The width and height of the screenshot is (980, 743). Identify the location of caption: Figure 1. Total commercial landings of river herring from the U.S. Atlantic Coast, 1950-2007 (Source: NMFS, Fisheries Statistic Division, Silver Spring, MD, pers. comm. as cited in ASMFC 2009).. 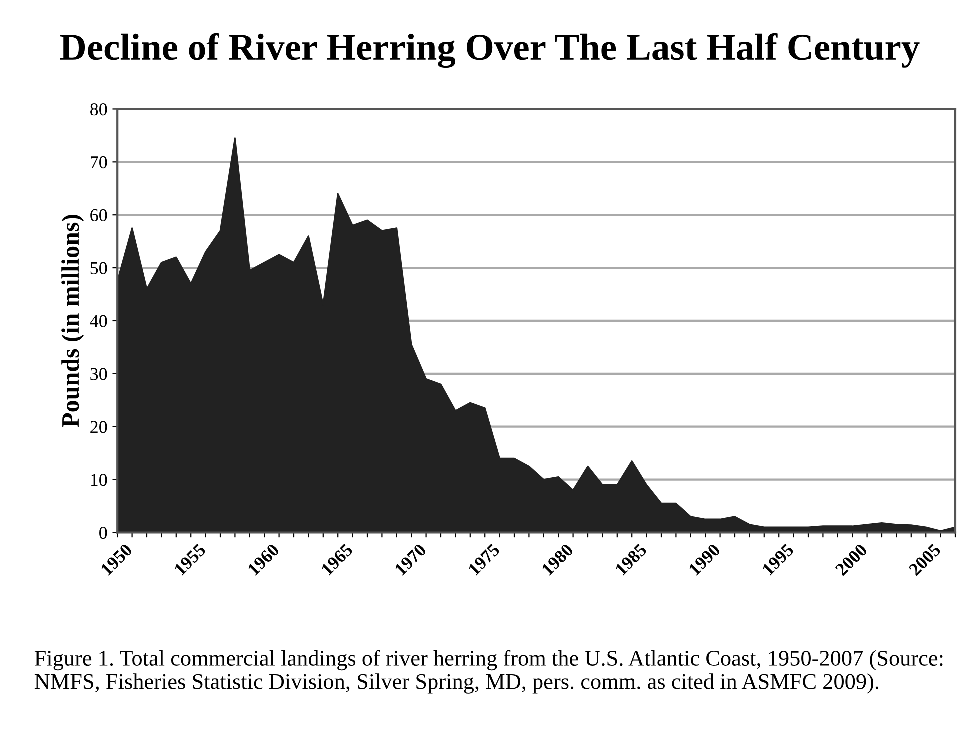
(488, 672).